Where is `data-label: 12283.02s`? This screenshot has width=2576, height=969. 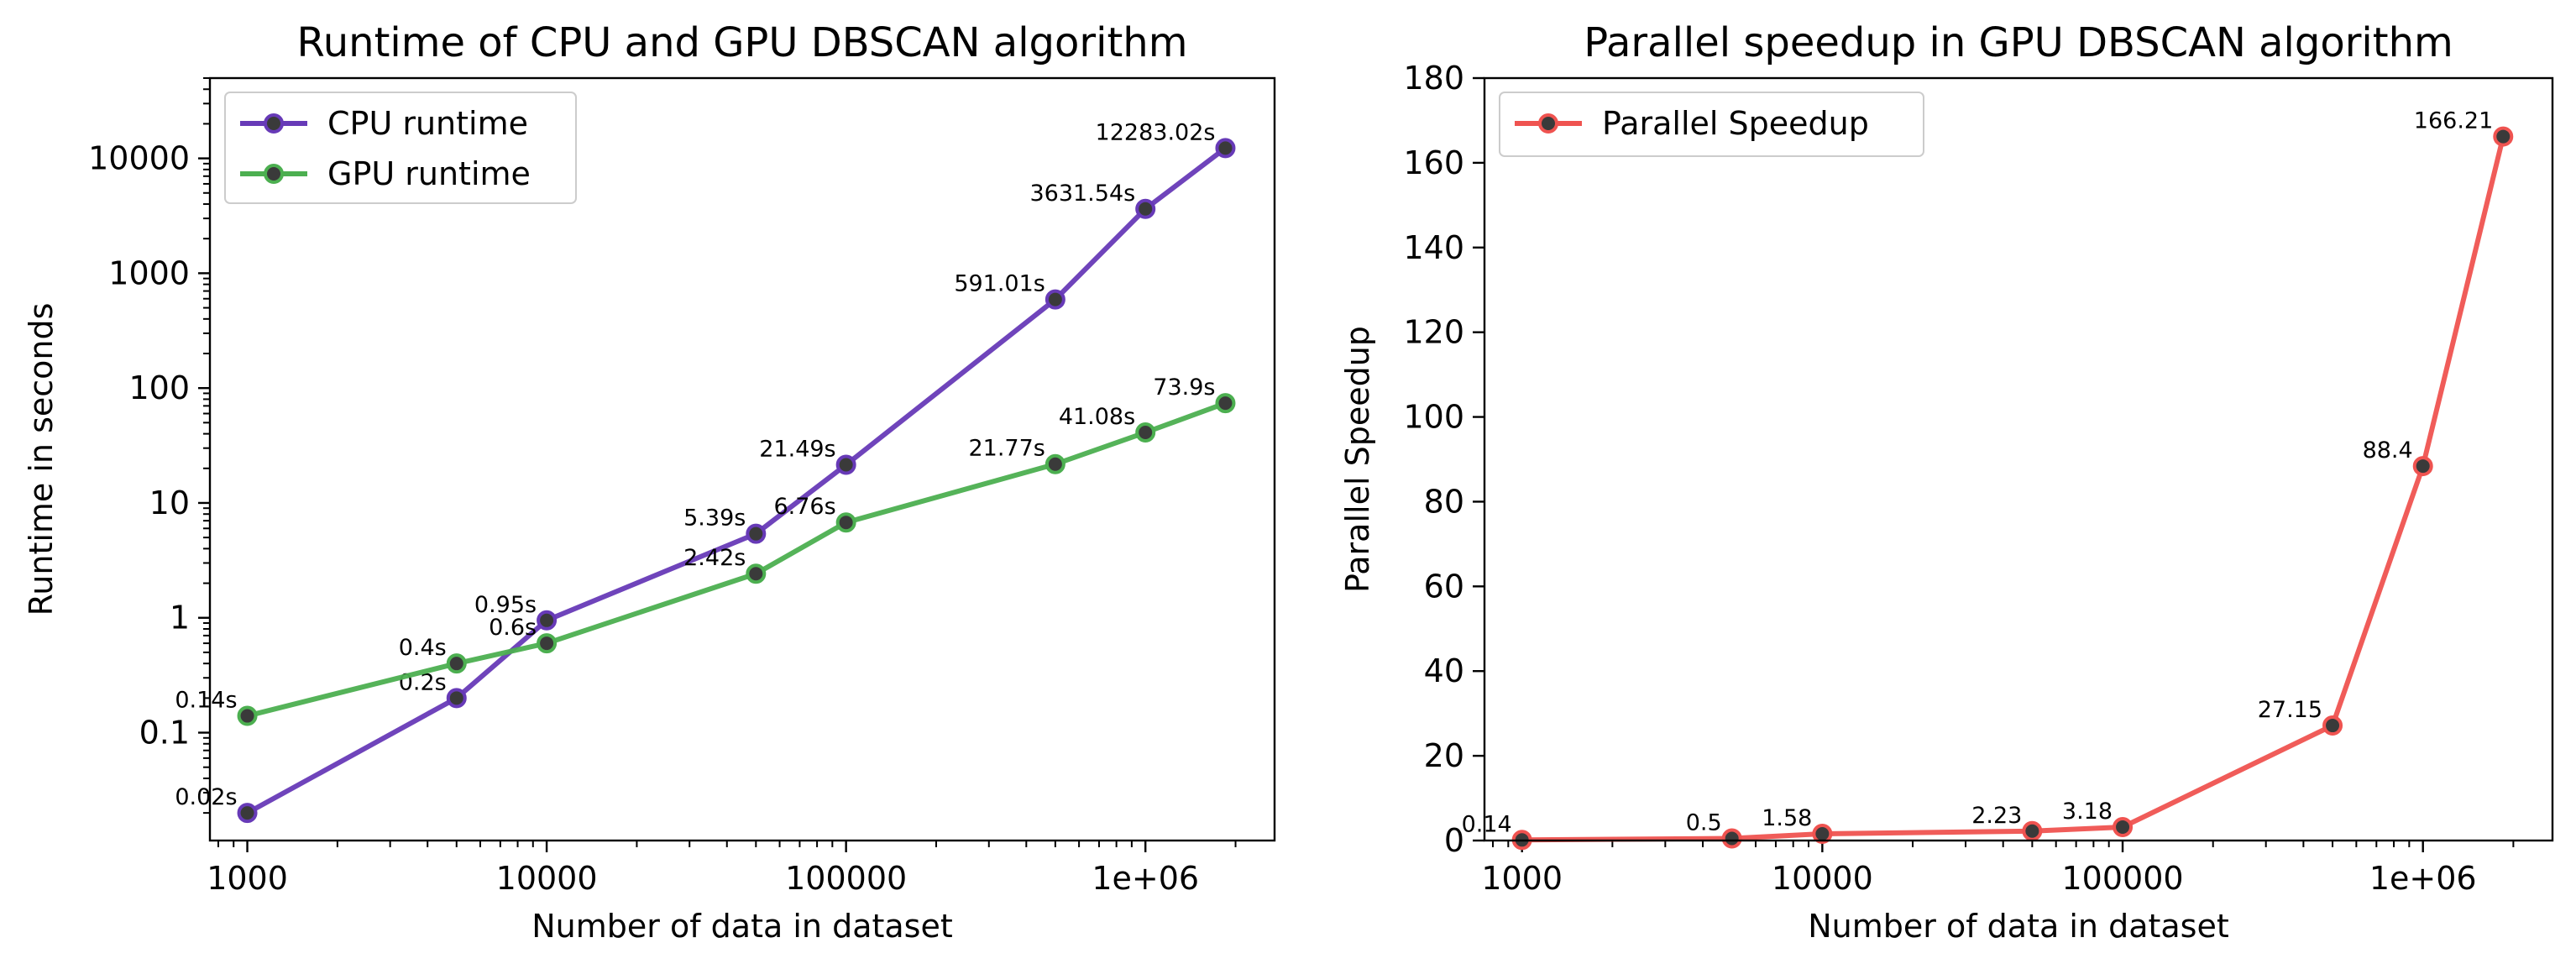 data-label: 12283.02s is located at coordinates (1156, 132).